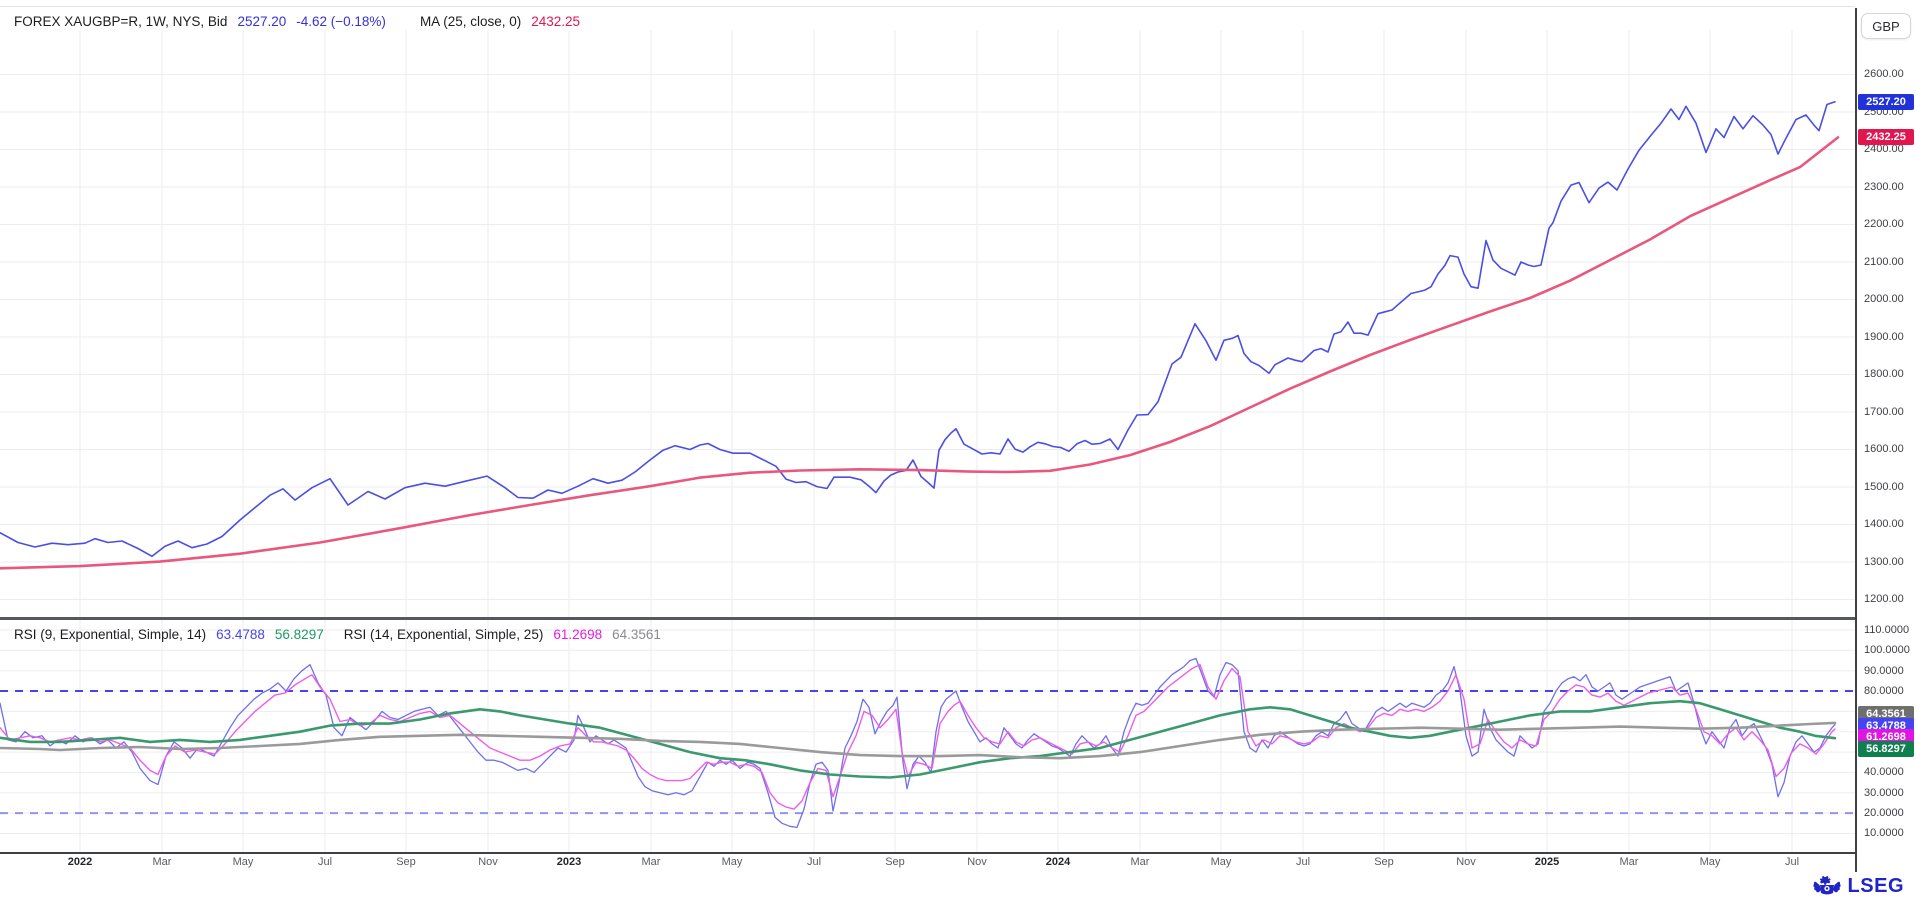 The height and width of the screenshot is (905, 1916). I want to click on lseg-wordmark: LSEG, so click(1875, 885).